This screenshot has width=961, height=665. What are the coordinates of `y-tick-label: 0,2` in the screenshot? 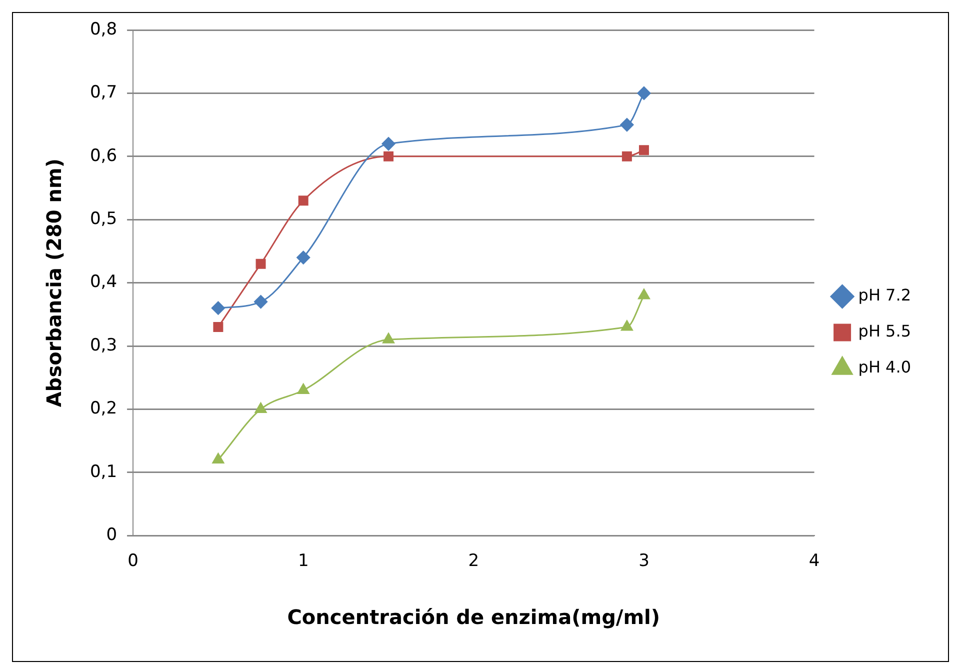 It's located at (104, 408).